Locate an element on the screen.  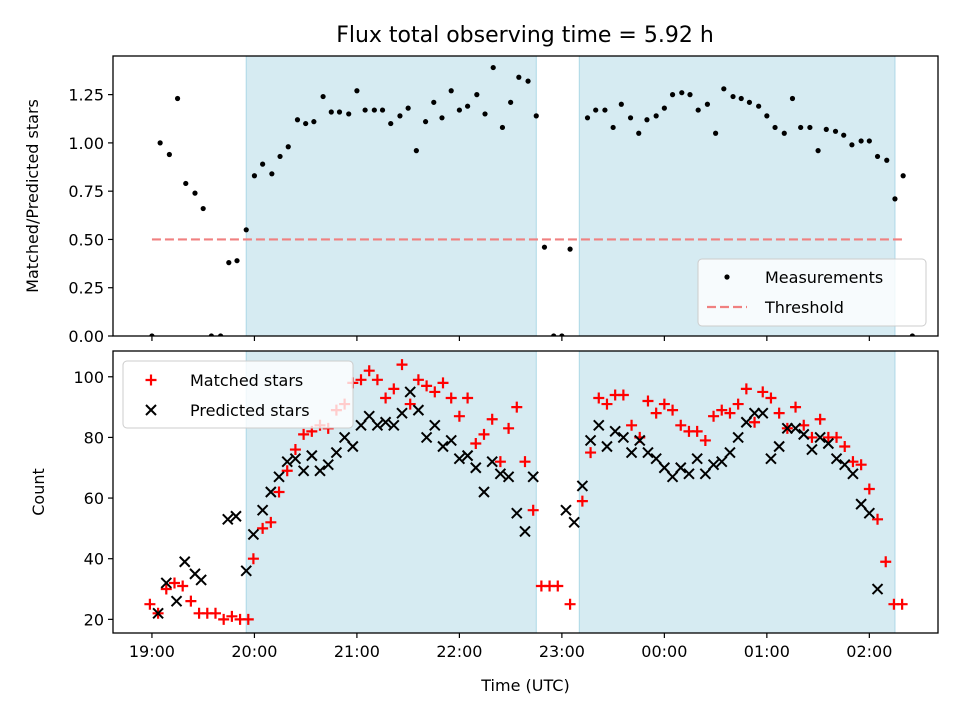
y-tick-label: 60 is located at coordinates (94, 498).